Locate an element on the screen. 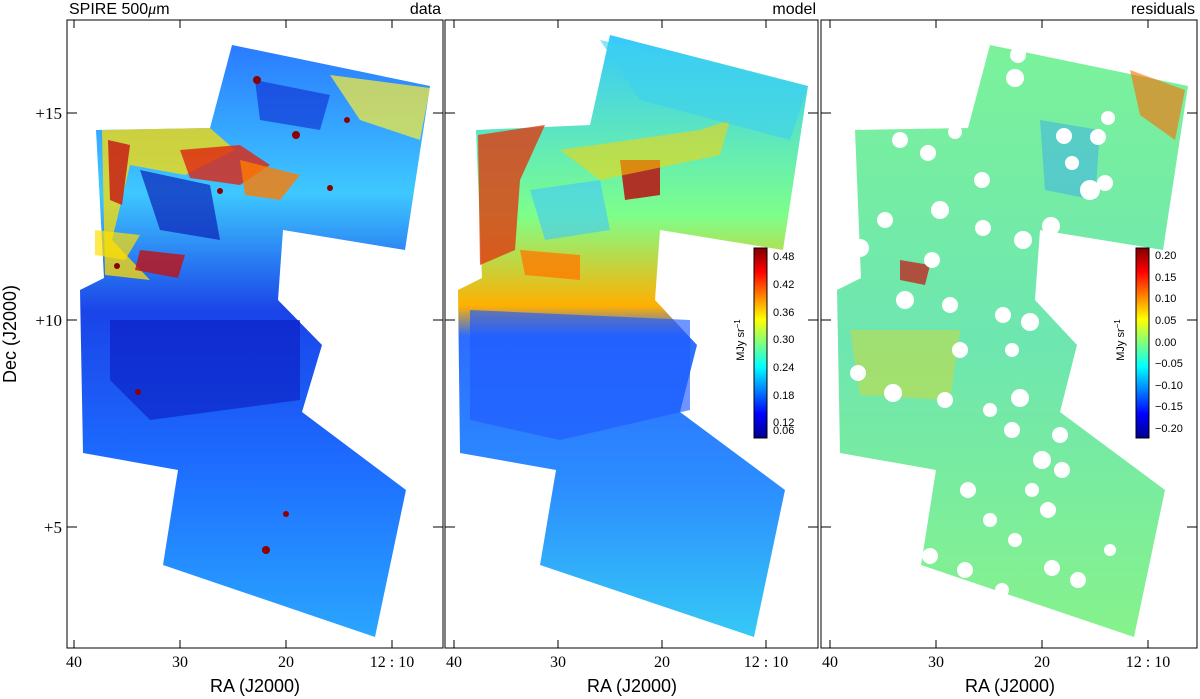  colorbar-tick: 0.36 is located at coordinates (783, 313).